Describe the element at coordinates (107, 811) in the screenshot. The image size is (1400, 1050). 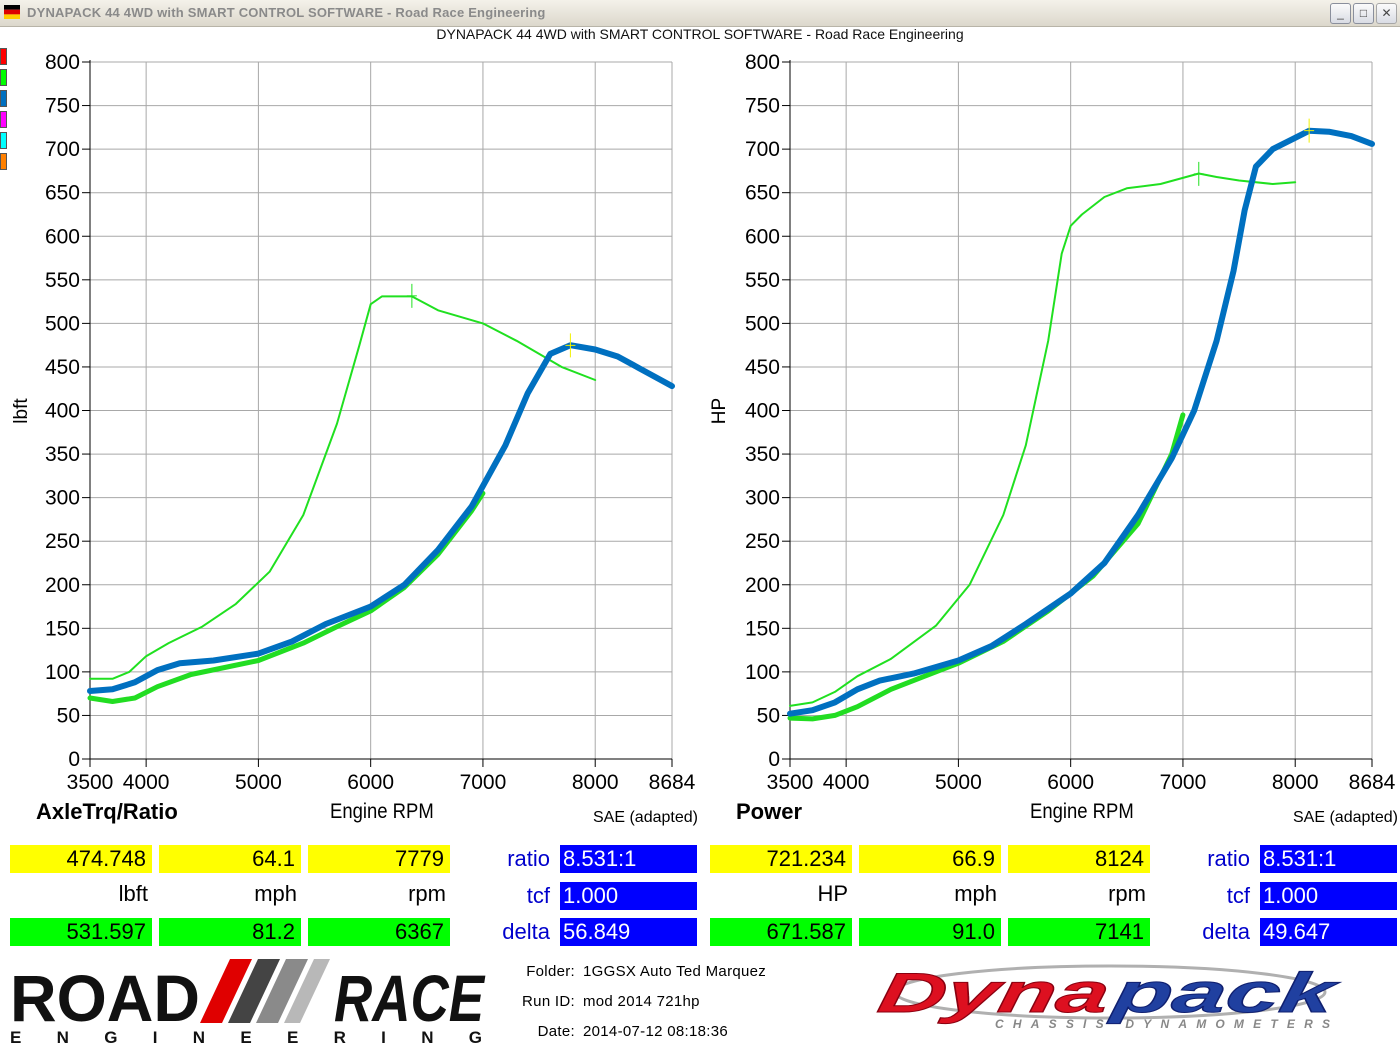
I see `torque-chart-name: AxleTrq/Ratio` at that location.